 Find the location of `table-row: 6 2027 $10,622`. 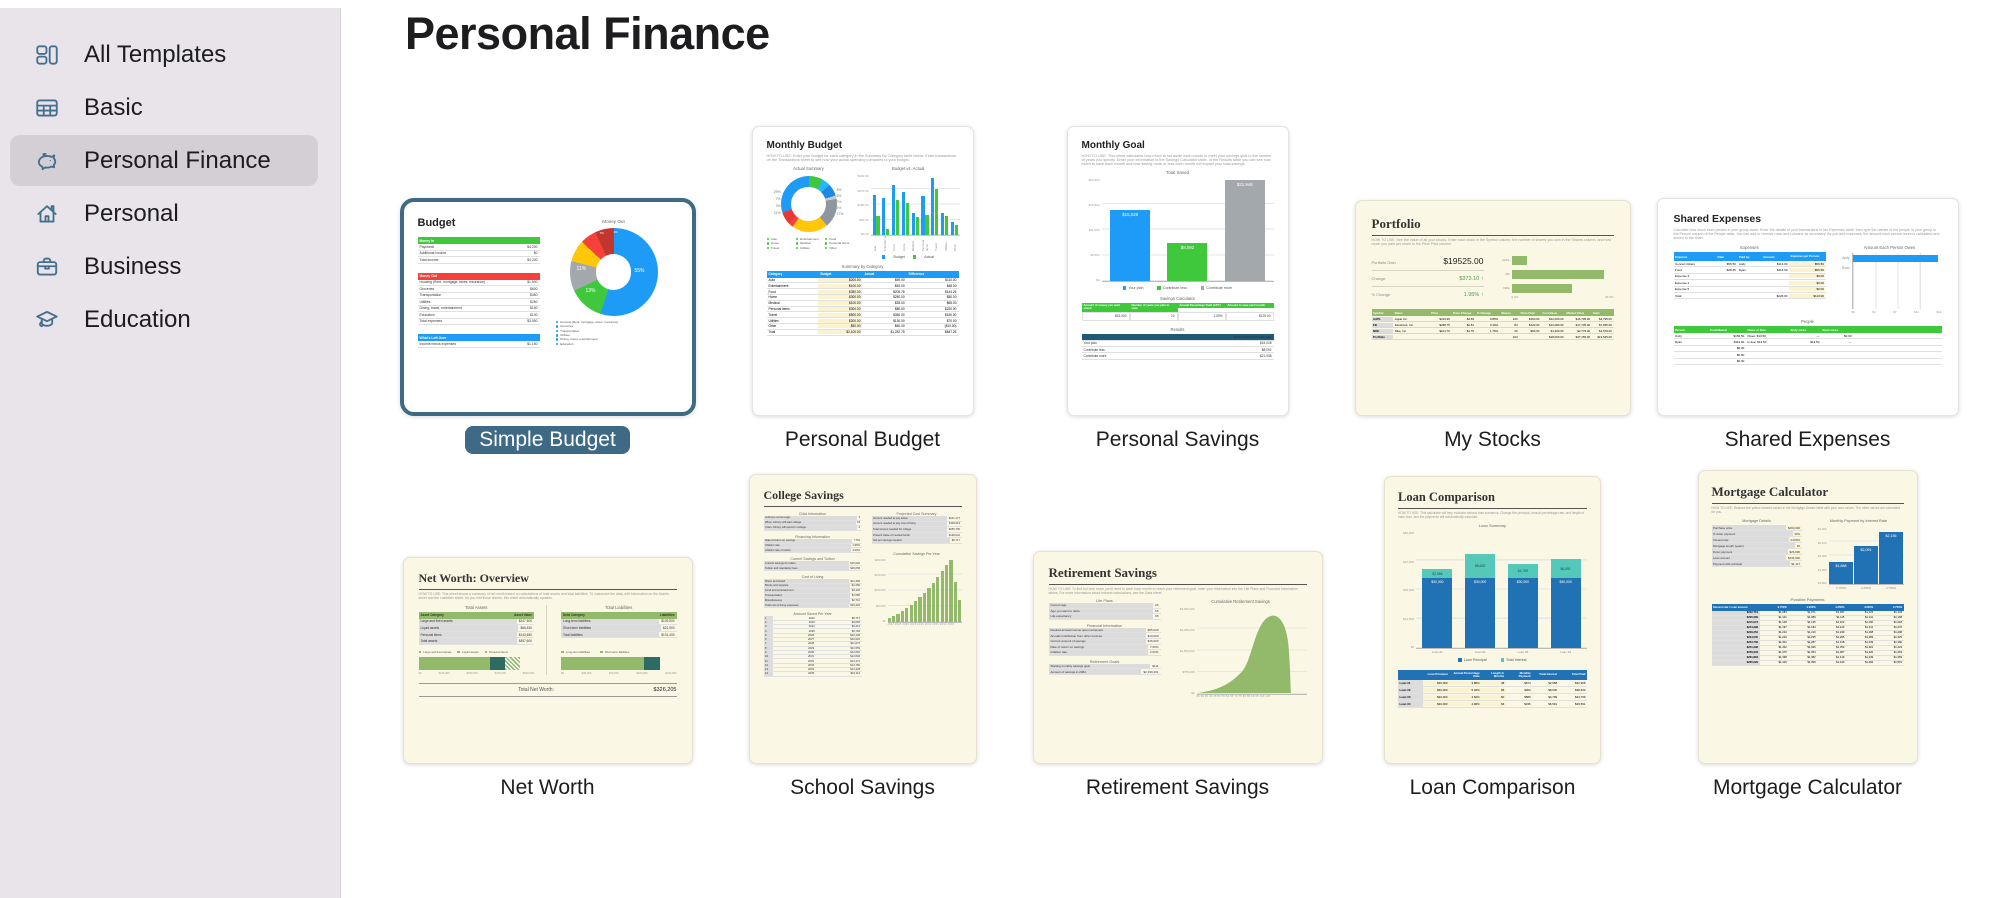

table-row: 6 2027 $10,622 is located at coordinates (812, 640).